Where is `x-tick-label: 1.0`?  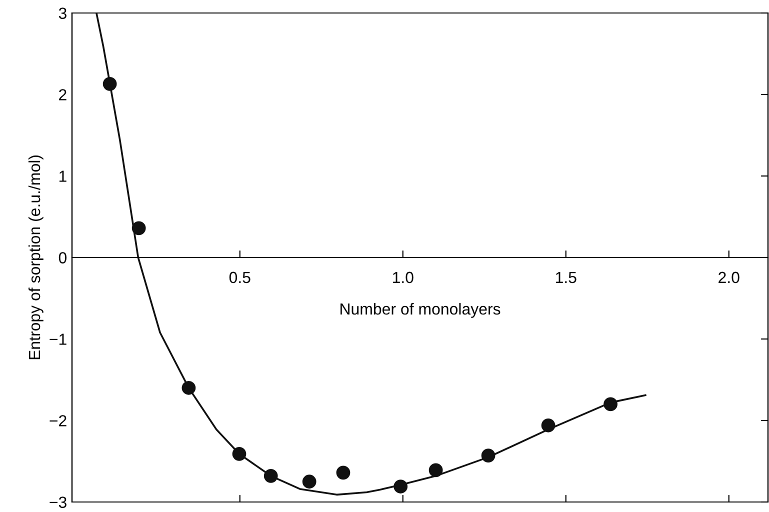
x-tick-label: 1.0 is located at coordinates (403, 278).